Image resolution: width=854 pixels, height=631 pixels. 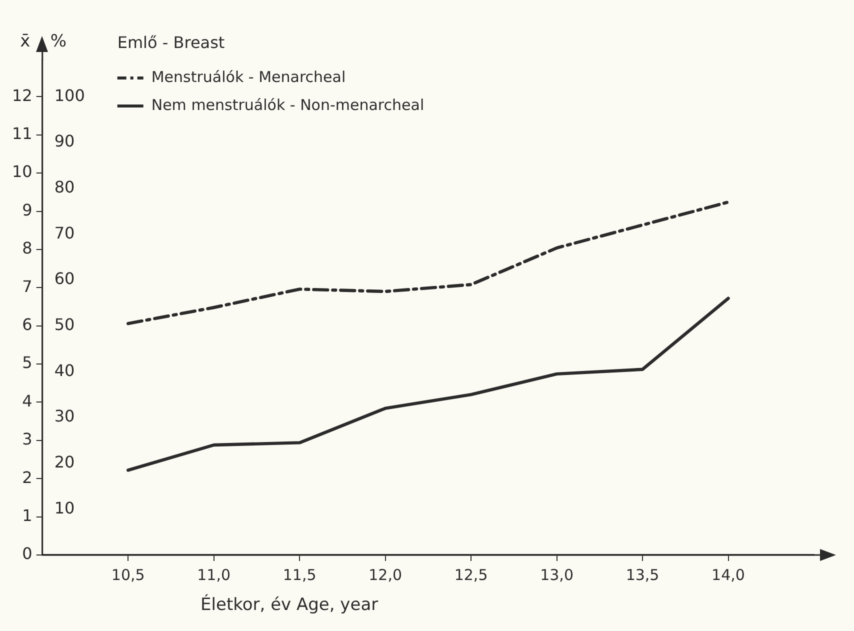 What do you see at coordinates (27, 324) in the screenshot?
I see `y2-tick-label: 6` at bounding box center [27, 324].